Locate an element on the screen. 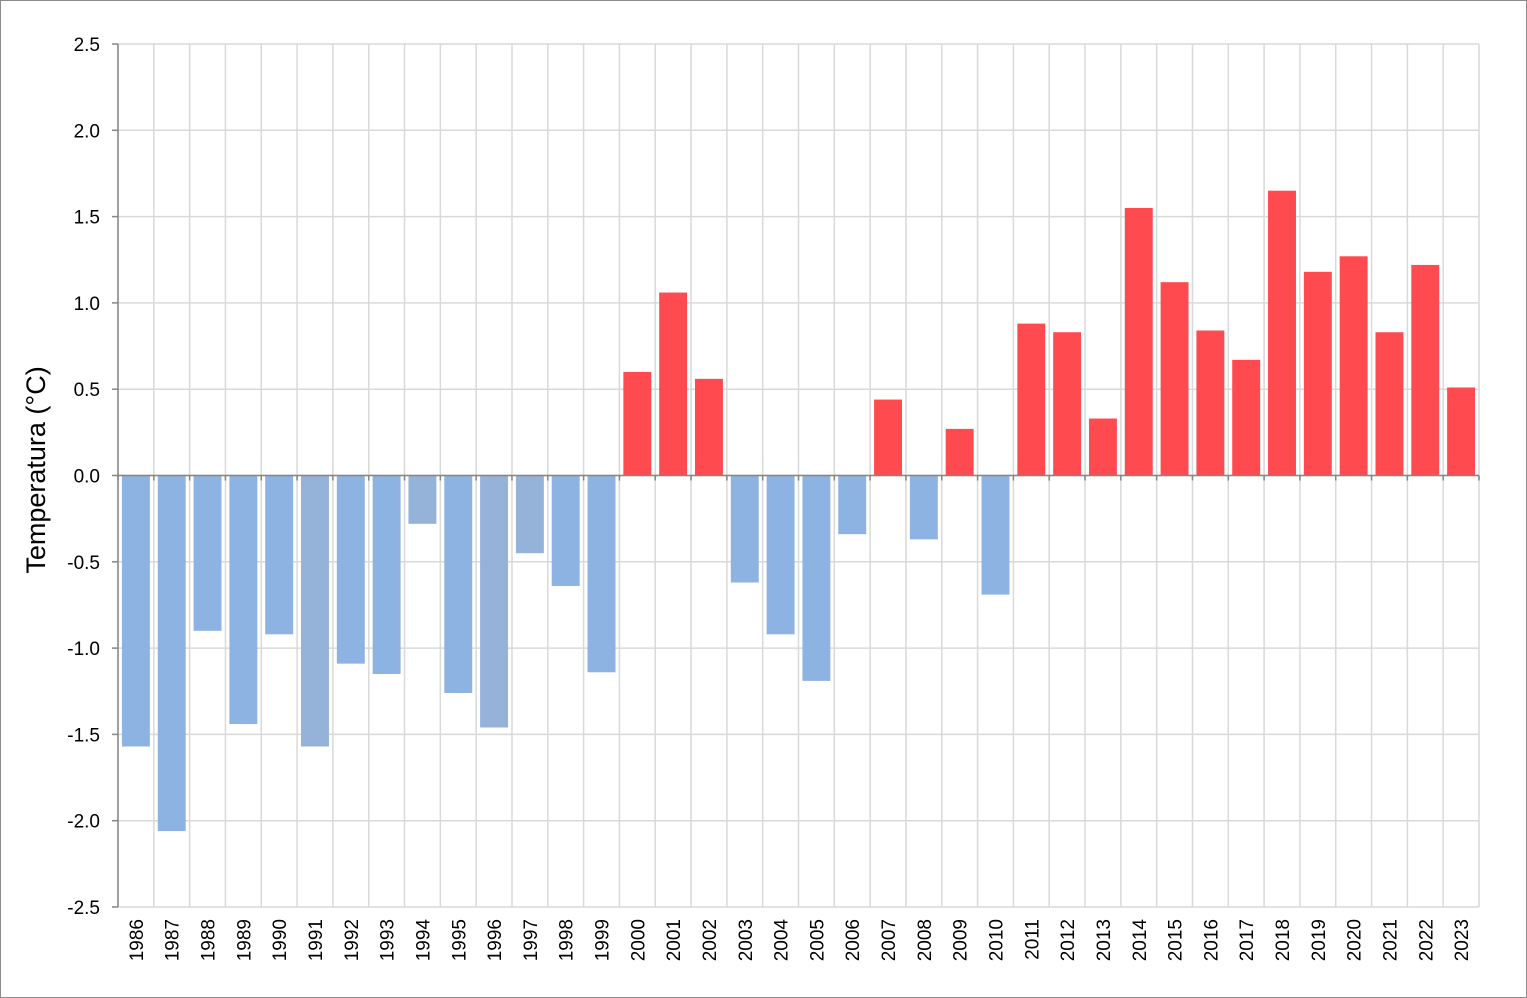 The image size is (1527, 998). x-tick-label: 2002 is located at coordinates (710, 940).